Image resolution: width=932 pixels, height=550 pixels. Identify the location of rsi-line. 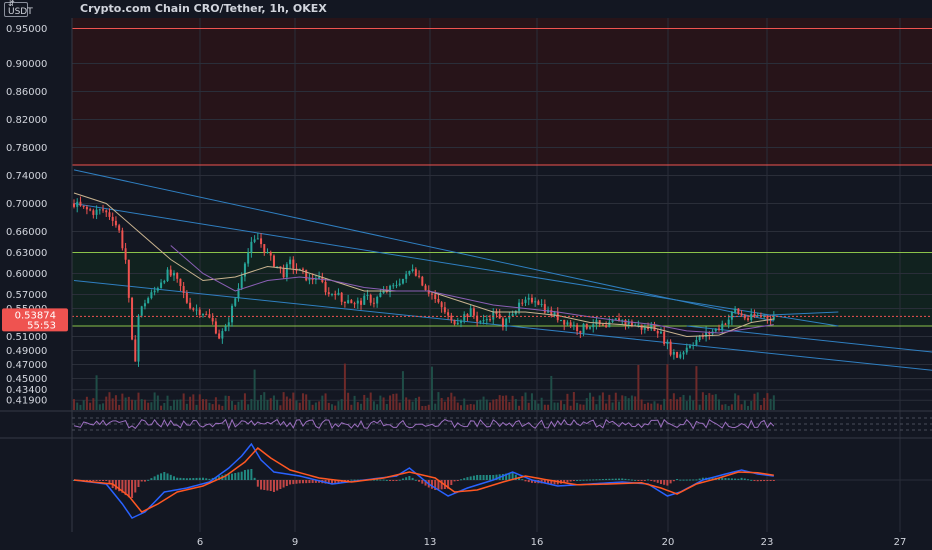
(424, 424).